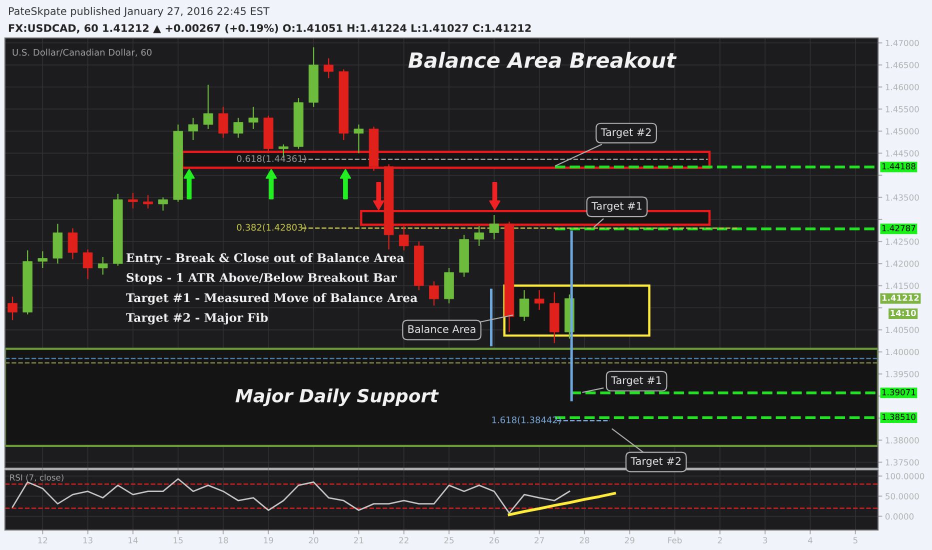 The width and height of the screenshot is (932, 550). I want to click on text: 14:10, so click(903, 313).